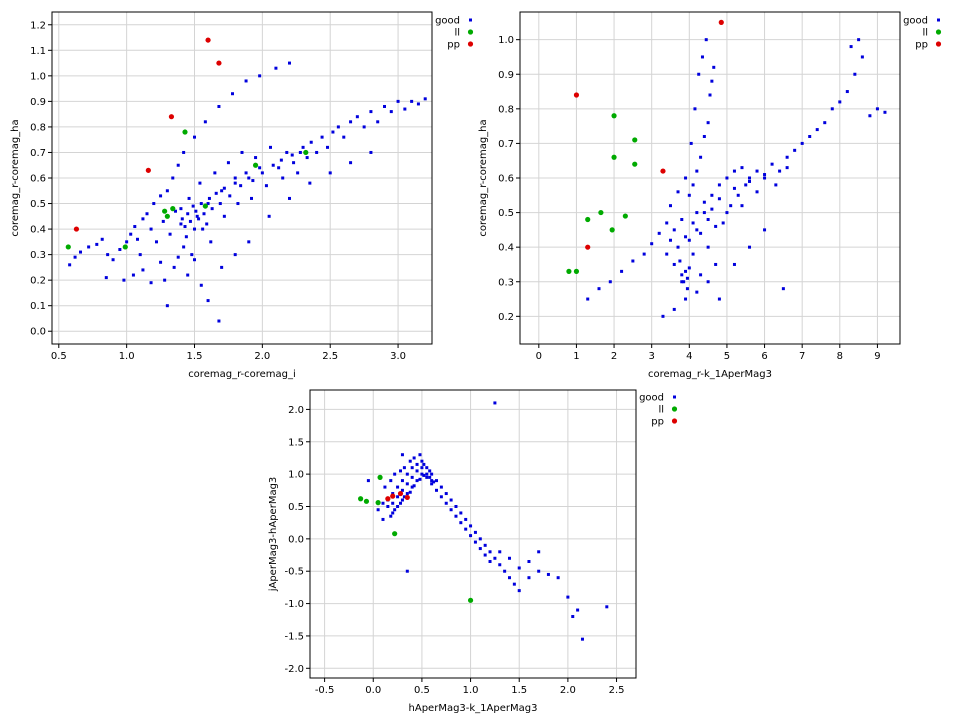 The width and height of the screenshot is (960, 720). I want to click on y-tick-label: 1.0, so click(296, 475).